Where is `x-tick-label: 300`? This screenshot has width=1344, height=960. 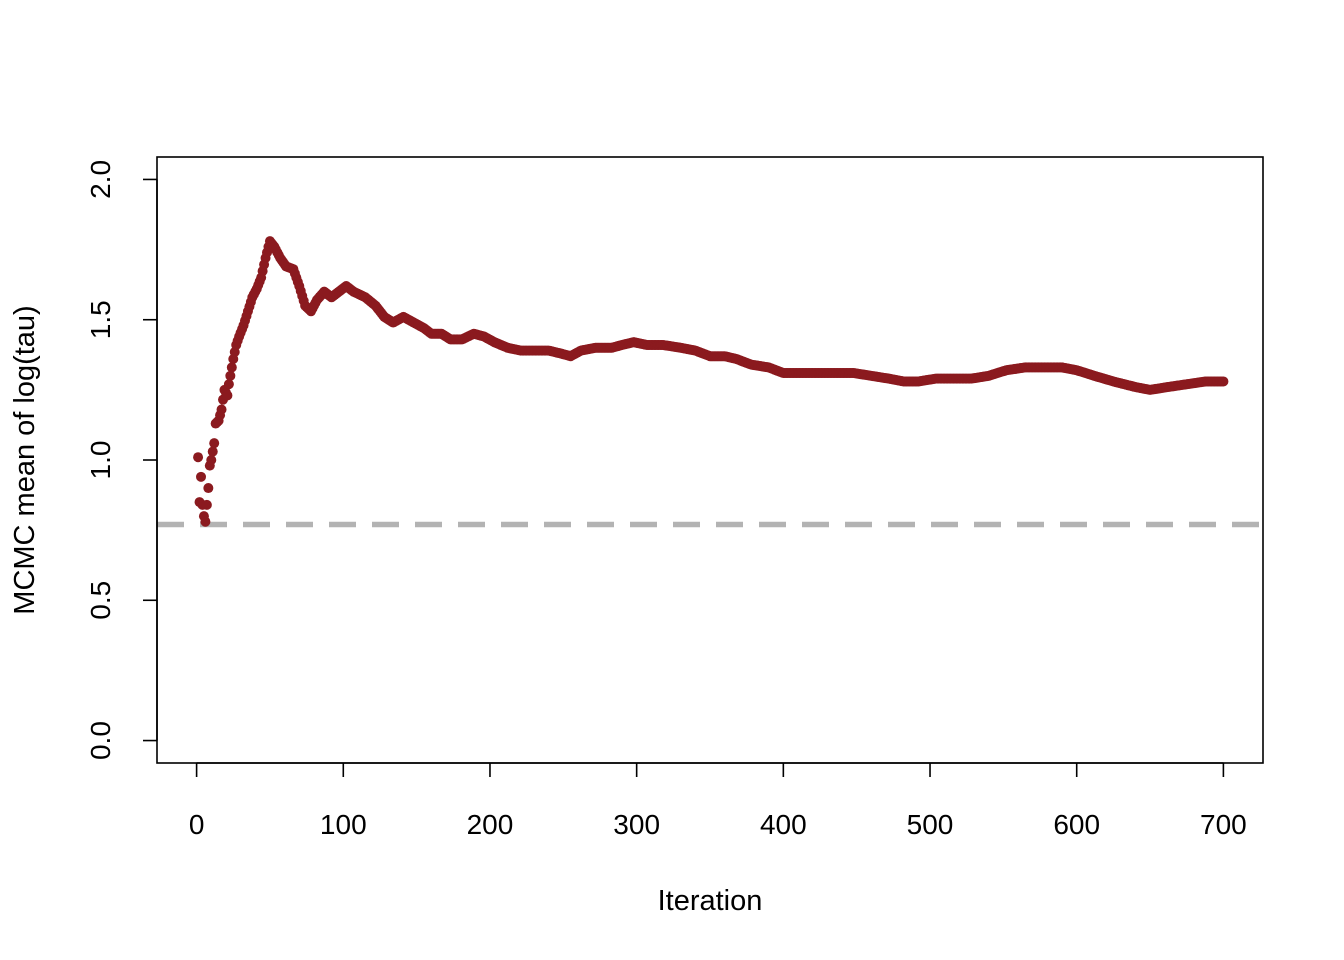 x-tick-label: 300 is located at coordinates (636, 824).